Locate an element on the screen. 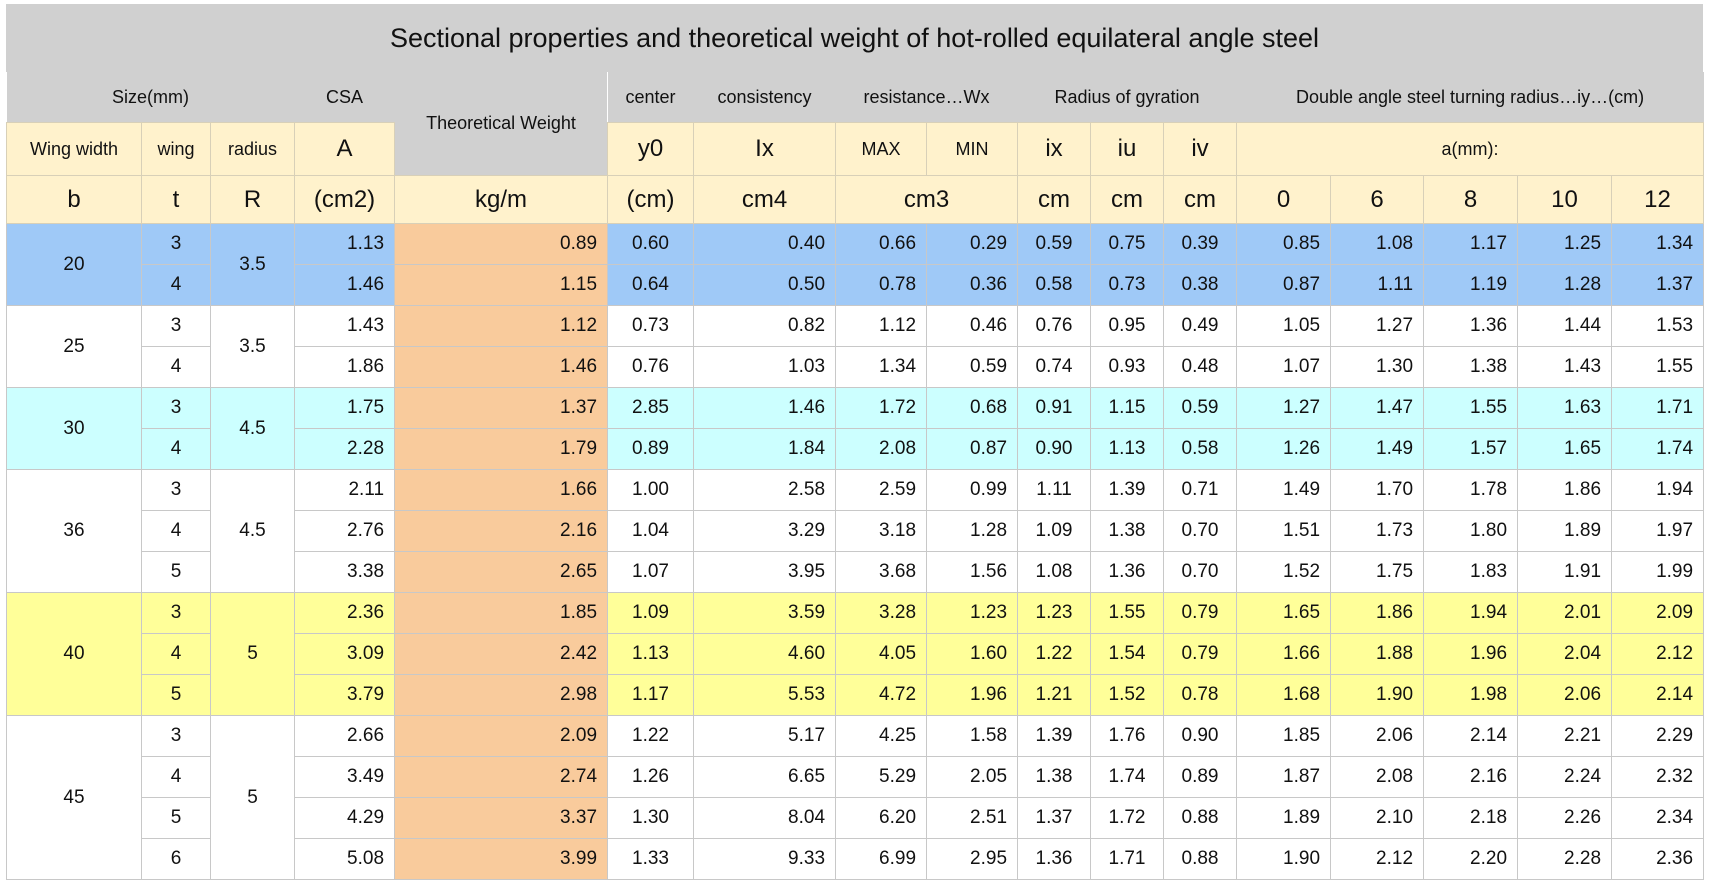 The width and height of the screenshot is (1710, 894). cell-A: 3.09 is located at coordinates (345, 654).